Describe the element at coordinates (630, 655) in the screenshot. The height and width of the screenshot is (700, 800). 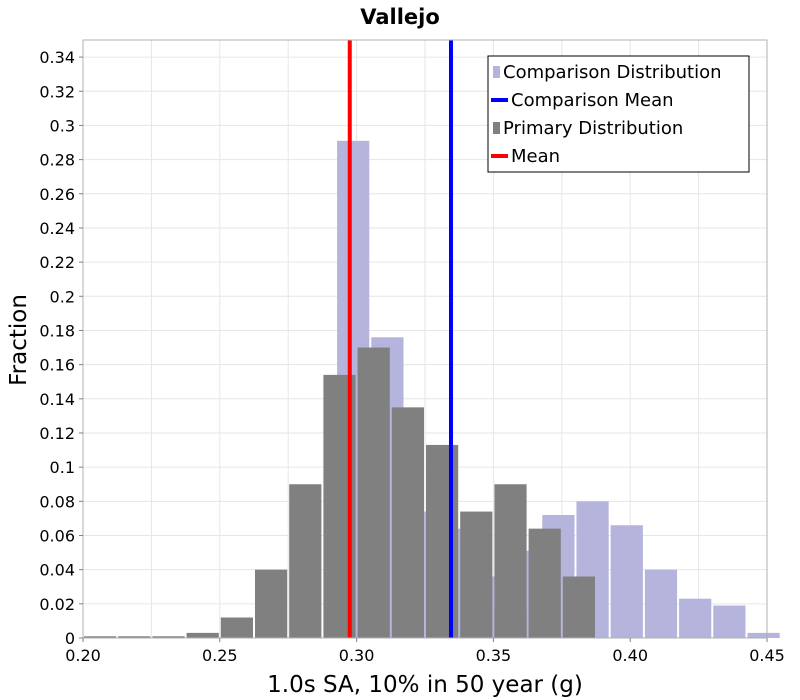
I see `x-tick-label: 0.40` at that location.